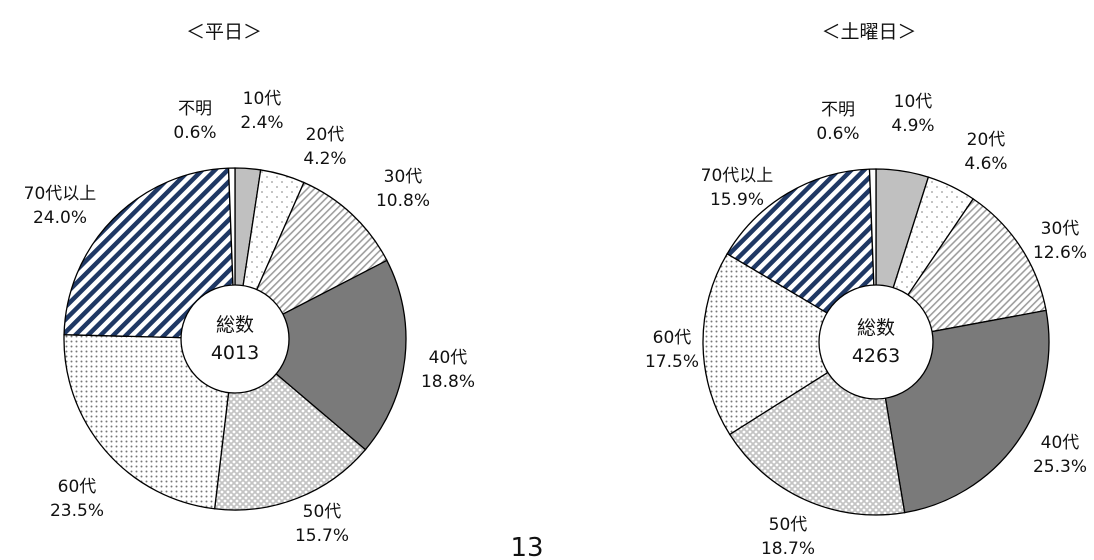 The image size is (1094, 560). Describe the element at coordinates (324, 159) in the screenshot. I see `slice-value-label: 4.2%` at that location.